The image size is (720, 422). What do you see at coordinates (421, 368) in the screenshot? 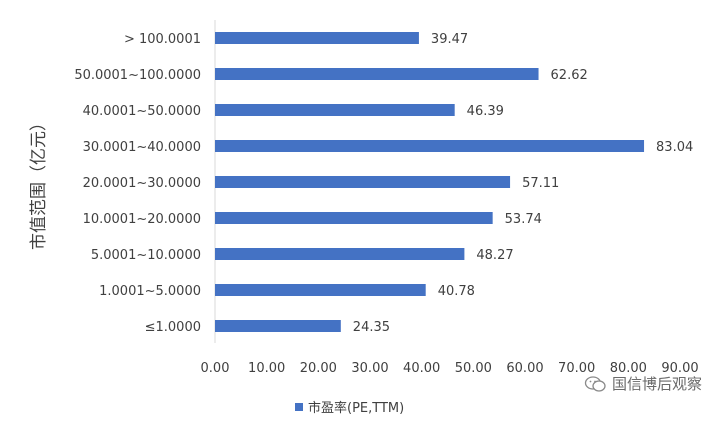
I see `x-tick-label: 40.00` at bounding box center [421, 368].